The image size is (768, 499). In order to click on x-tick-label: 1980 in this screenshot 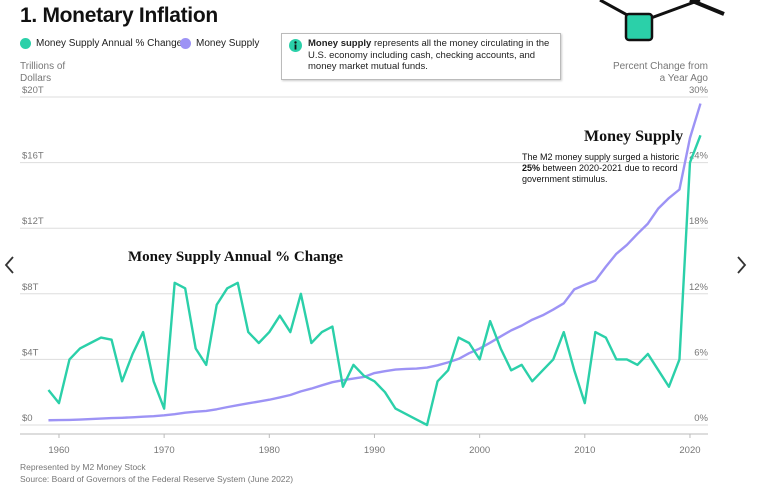, I will do `click(269, 450)`.